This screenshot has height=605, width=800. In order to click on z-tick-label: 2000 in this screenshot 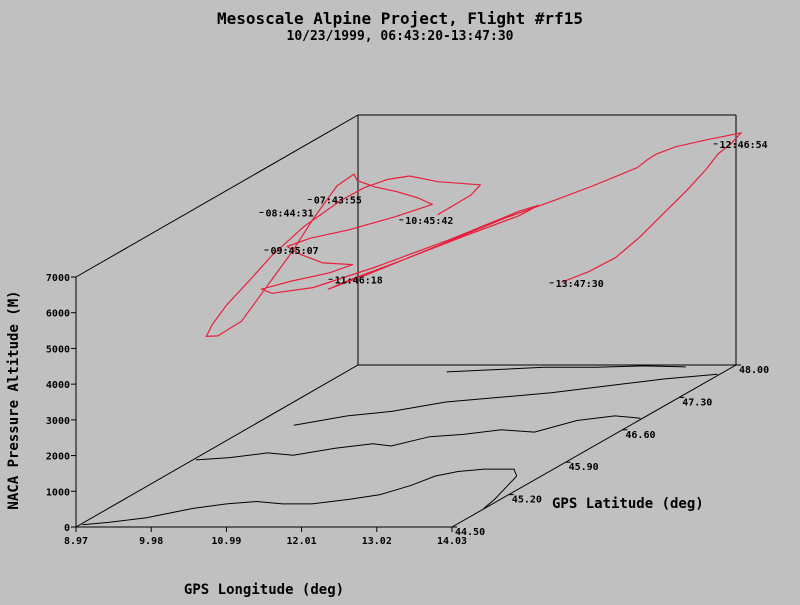, I will do `click(58, 457)`.